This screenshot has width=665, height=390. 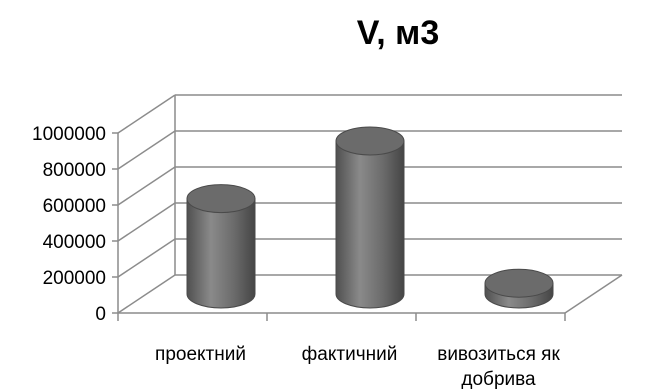 I want to click on category-label-line: добрива, so click(x=498, y=379).